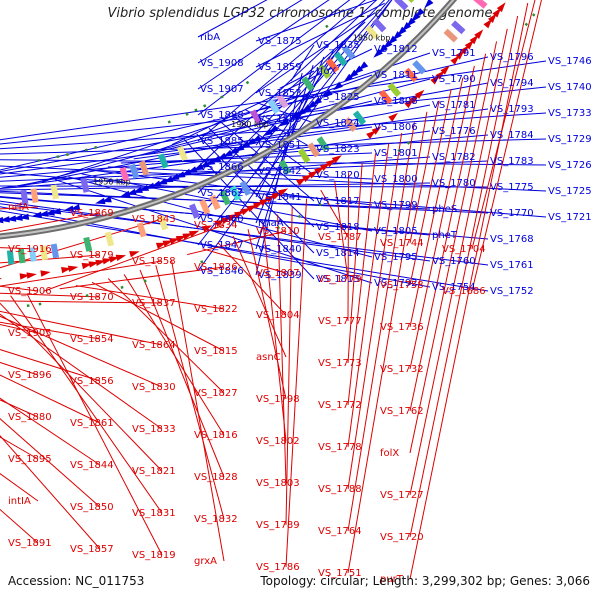 This screenshot has height=600, width=600. What do you see at coordinates (396, 127) in the screenshot?
I see `forward-gene-label: VS_1806` at bounding box center [396, 127].